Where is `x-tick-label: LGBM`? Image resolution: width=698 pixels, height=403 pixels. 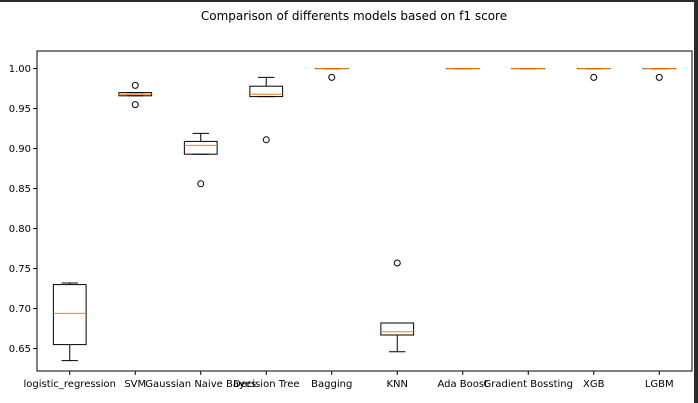 x-tick-label: LGBM is located at coordinates (659, 384).